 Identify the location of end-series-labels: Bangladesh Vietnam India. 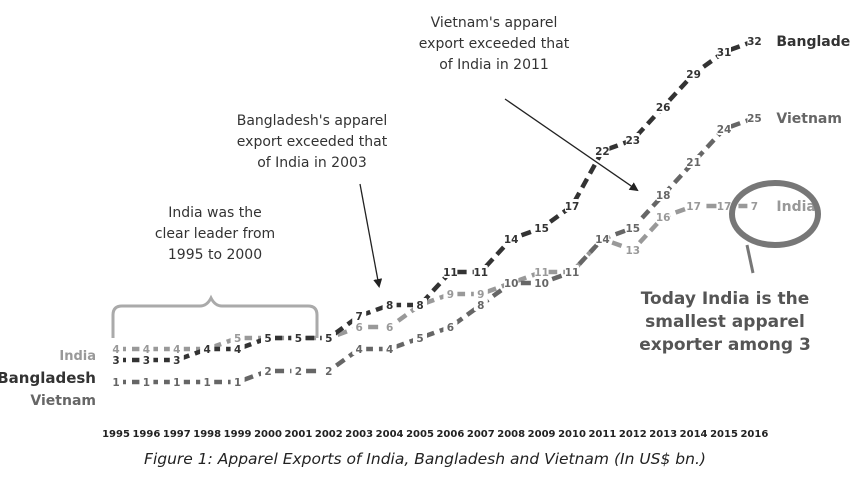
(813, 124).